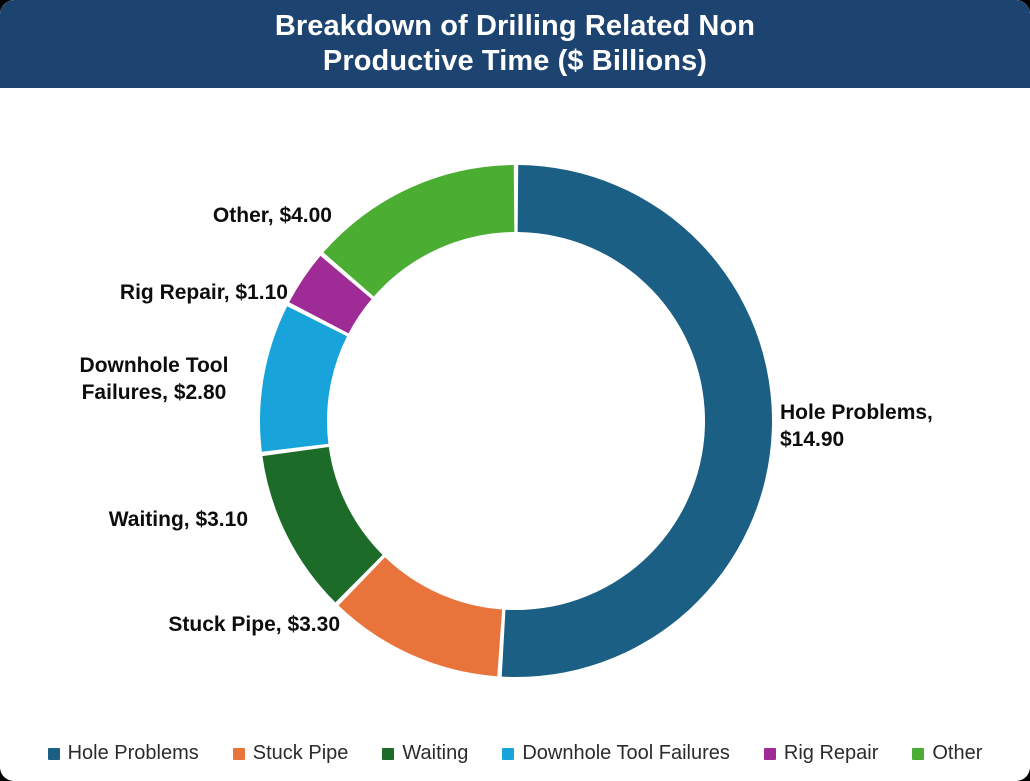 The image size is (1030, 781). I want to click on data-label-rig-repair: Rig Repair, $1.10, so click(203, 292).